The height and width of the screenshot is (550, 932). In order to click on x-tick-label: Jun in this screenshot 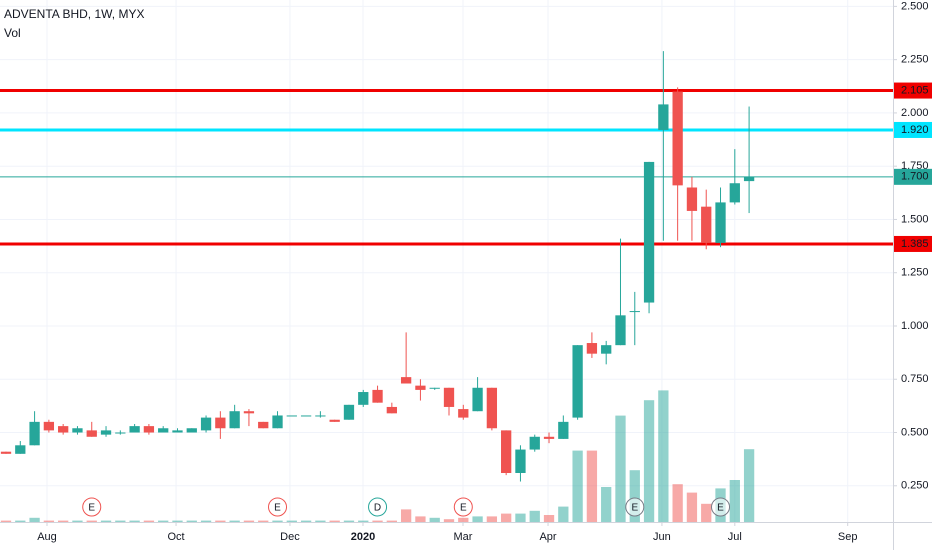, I will do `click(662, 537)`.